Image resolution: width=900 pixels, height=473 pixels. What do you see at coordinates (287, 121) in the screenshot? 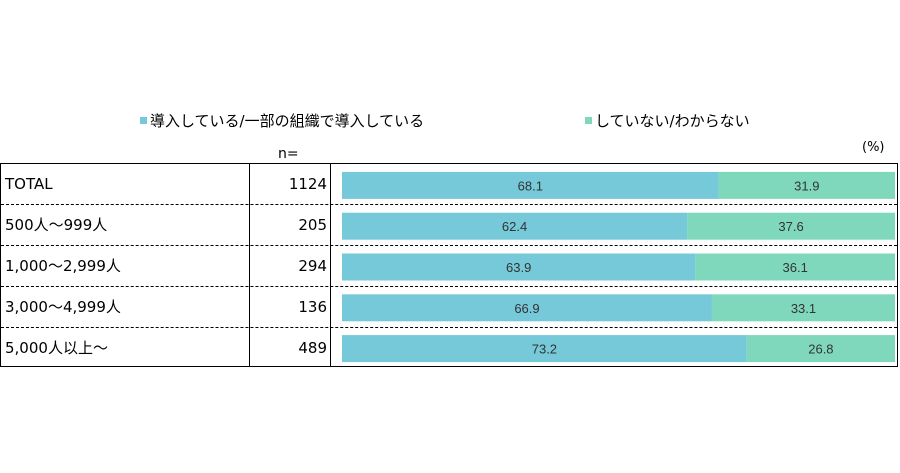
I see `legend-label-implemented: 導入している/一部の組織で導入している` at bounding box center [287, 121].